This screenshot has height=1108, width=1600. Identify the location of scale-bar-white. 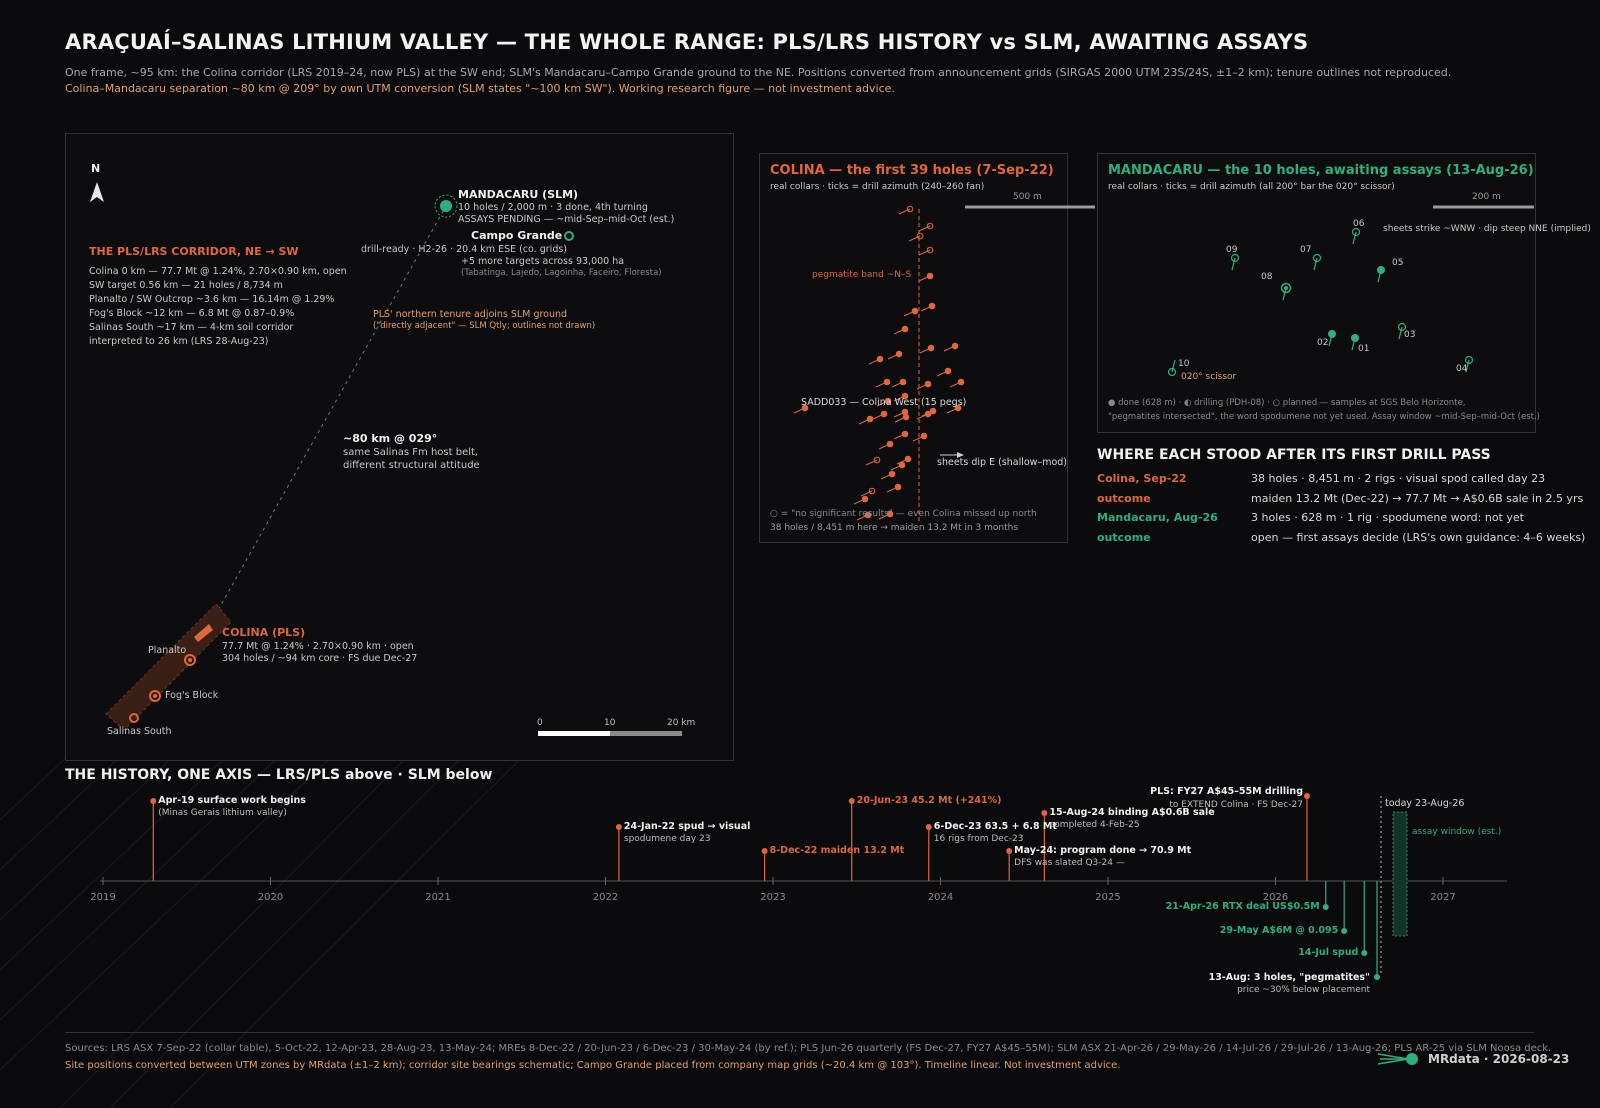
(574, 733).